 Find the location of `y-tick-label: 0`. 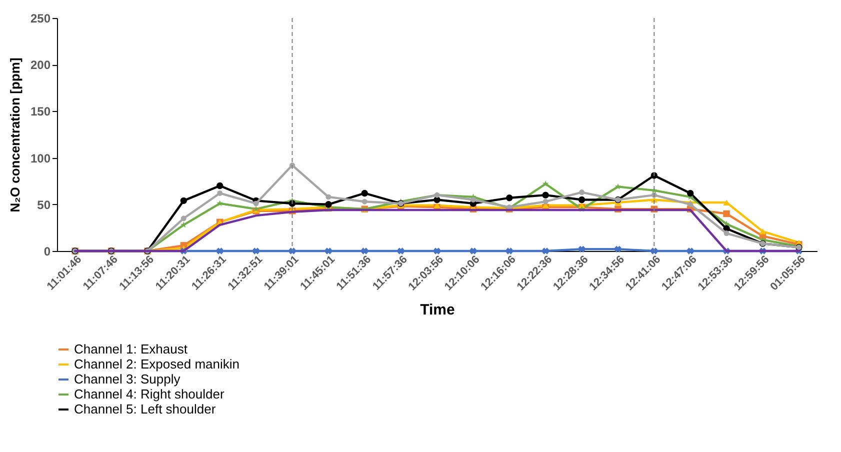

y-tick-label: 0 is located at coordinates (47, 251).